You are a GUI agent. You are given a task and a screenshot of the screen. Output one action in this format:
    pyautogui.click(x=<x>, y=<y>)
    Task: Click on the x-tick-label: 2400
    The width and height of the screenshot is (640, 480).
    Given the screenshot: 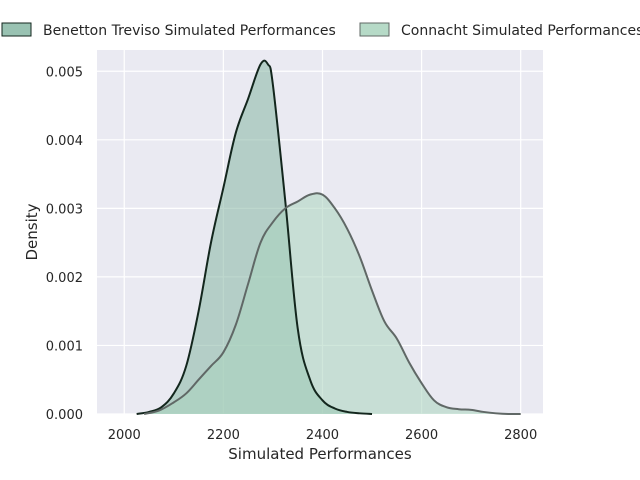 What is the action you would take?
    pyautogui.click(x=322, y=435)
    